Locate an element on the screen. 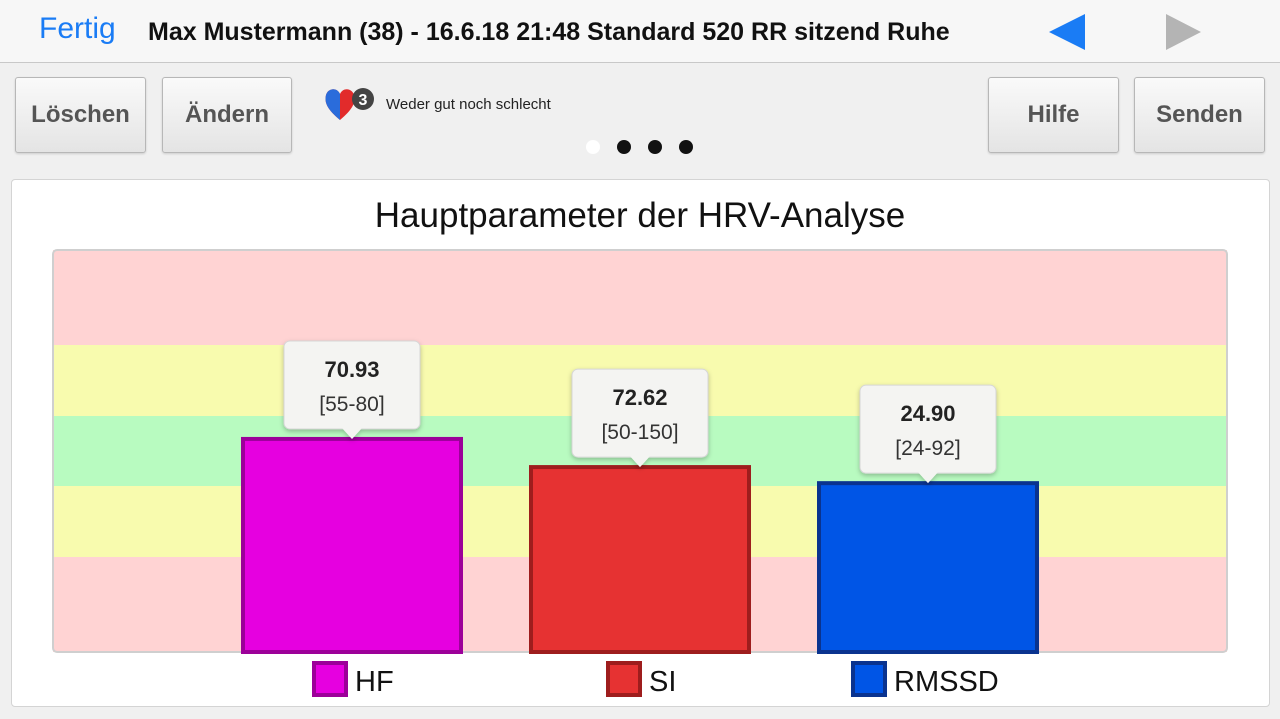 The height and width of the screenshot is (719, 1280). bar-hf is located at coordinates (352, 545).